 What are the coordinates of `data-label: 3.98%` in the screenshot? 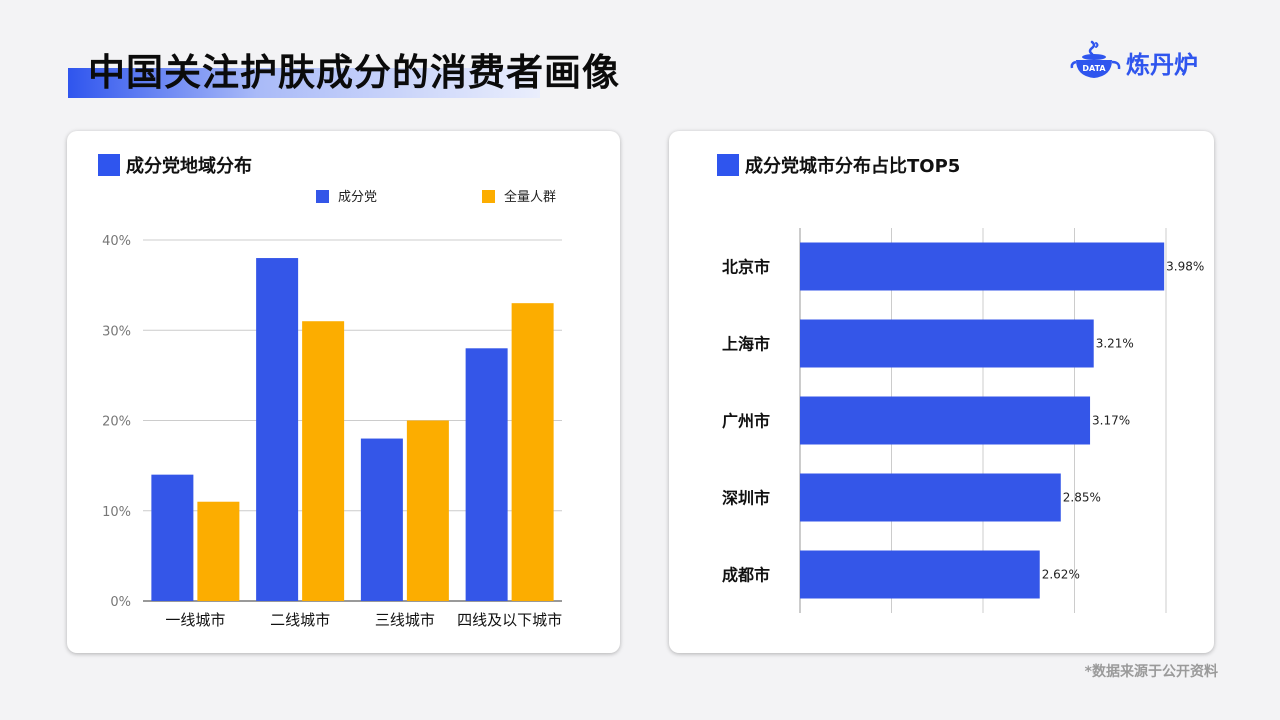 It's located at (1185, 267).